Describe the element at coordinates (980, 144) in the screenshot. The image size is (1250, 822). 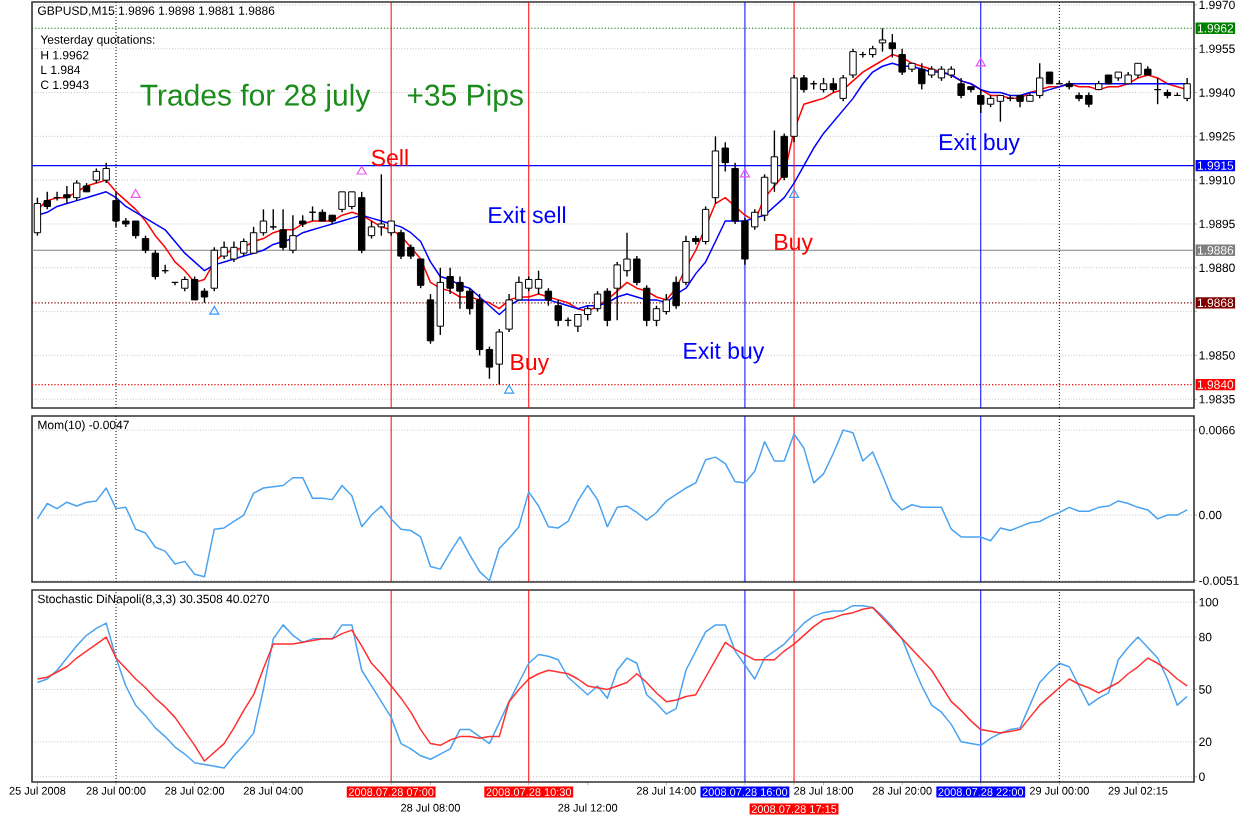
I see `annotation: Exit buy` at that location.